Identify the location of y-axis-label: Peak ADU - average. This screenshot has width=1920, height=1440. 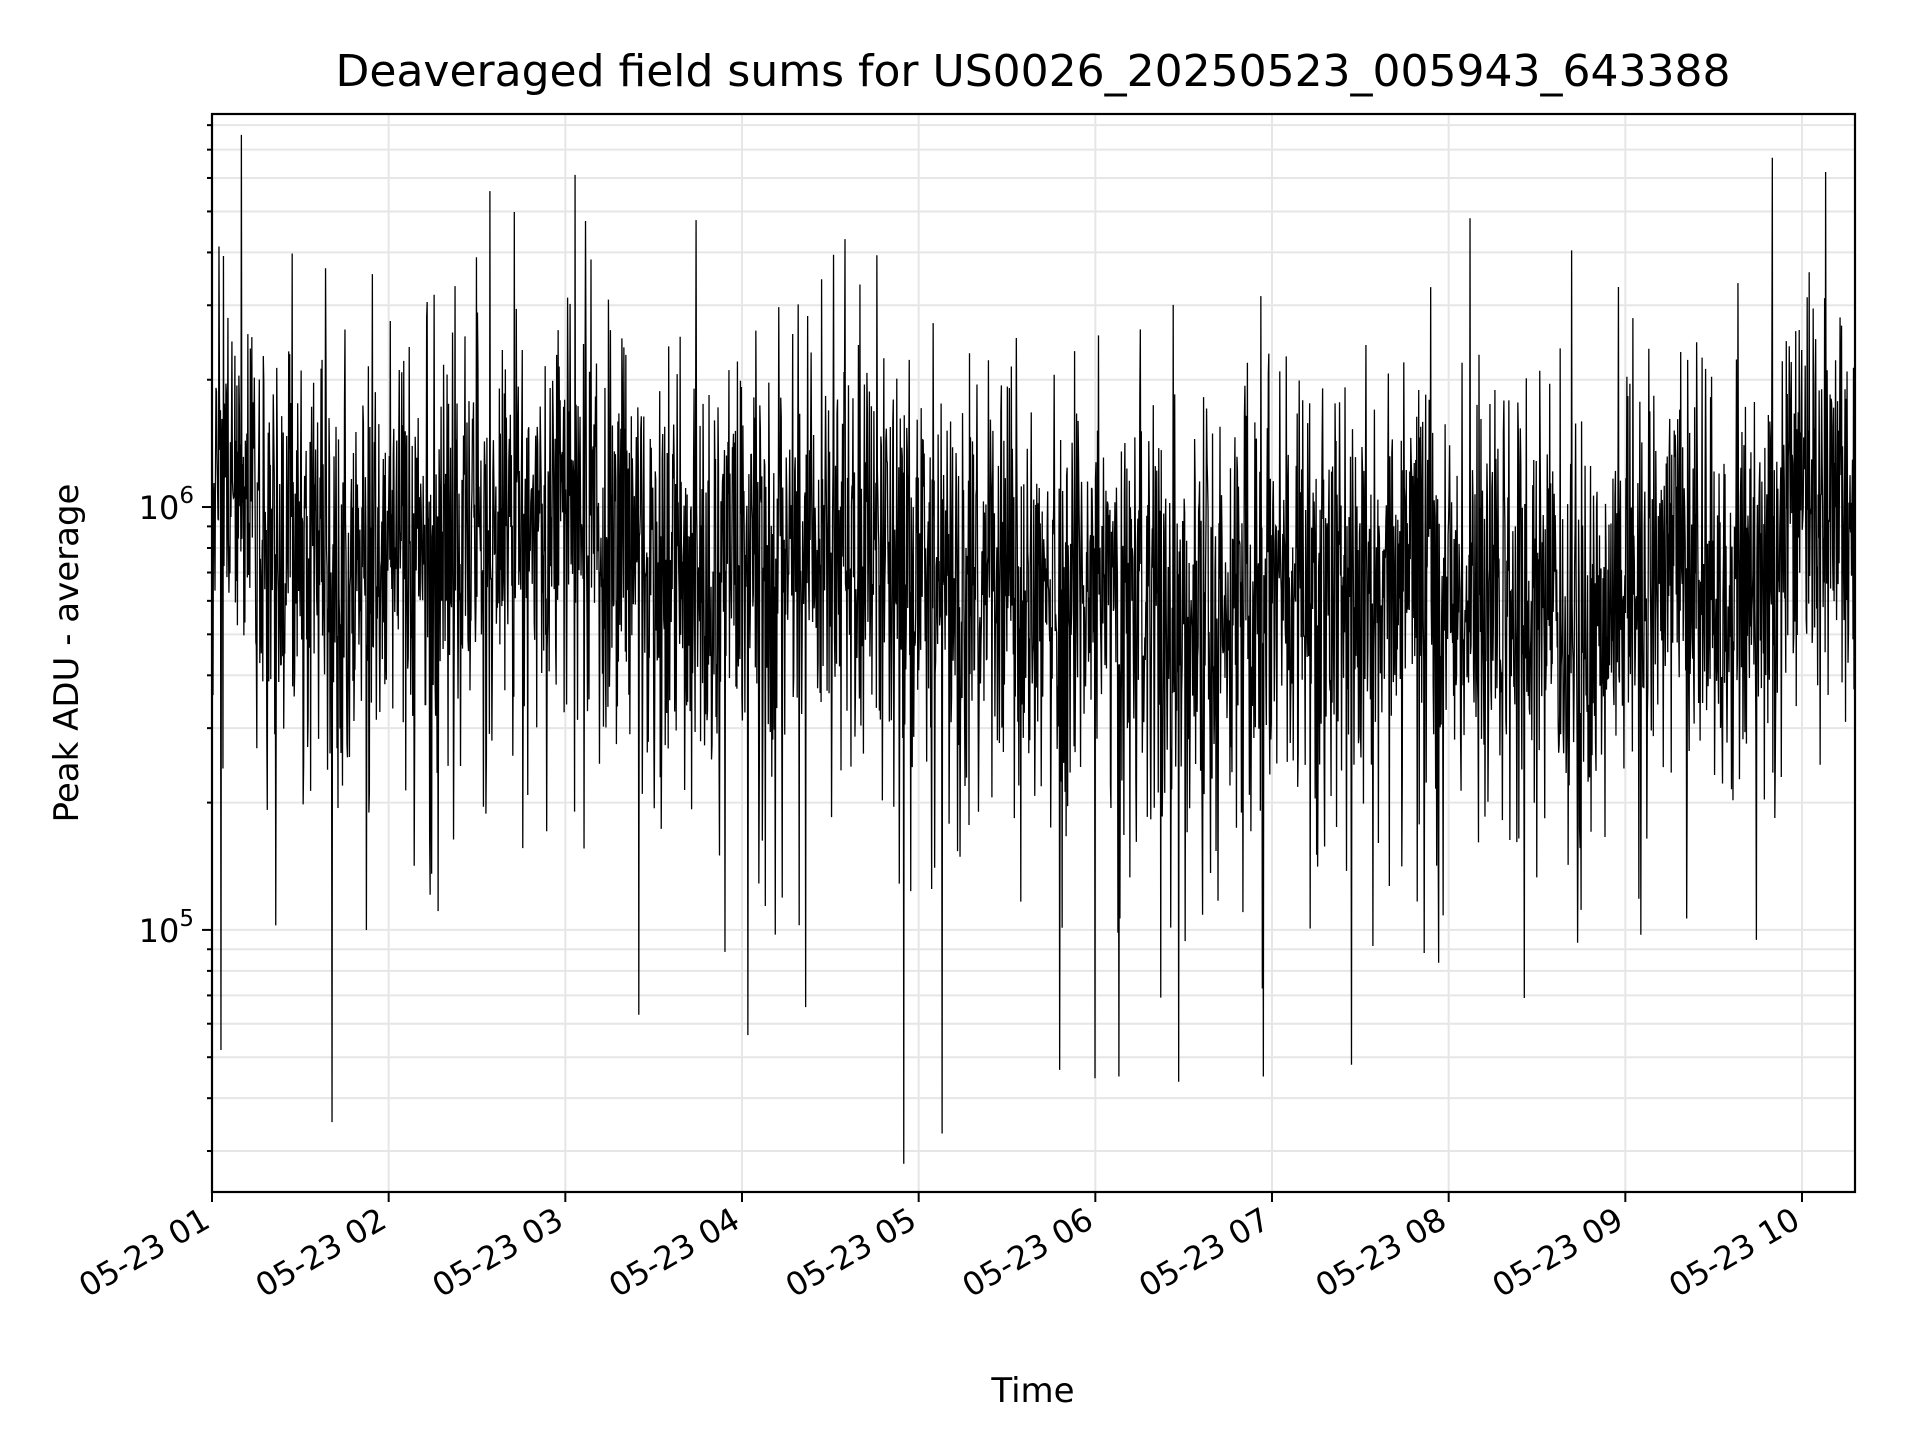
(67, 653).